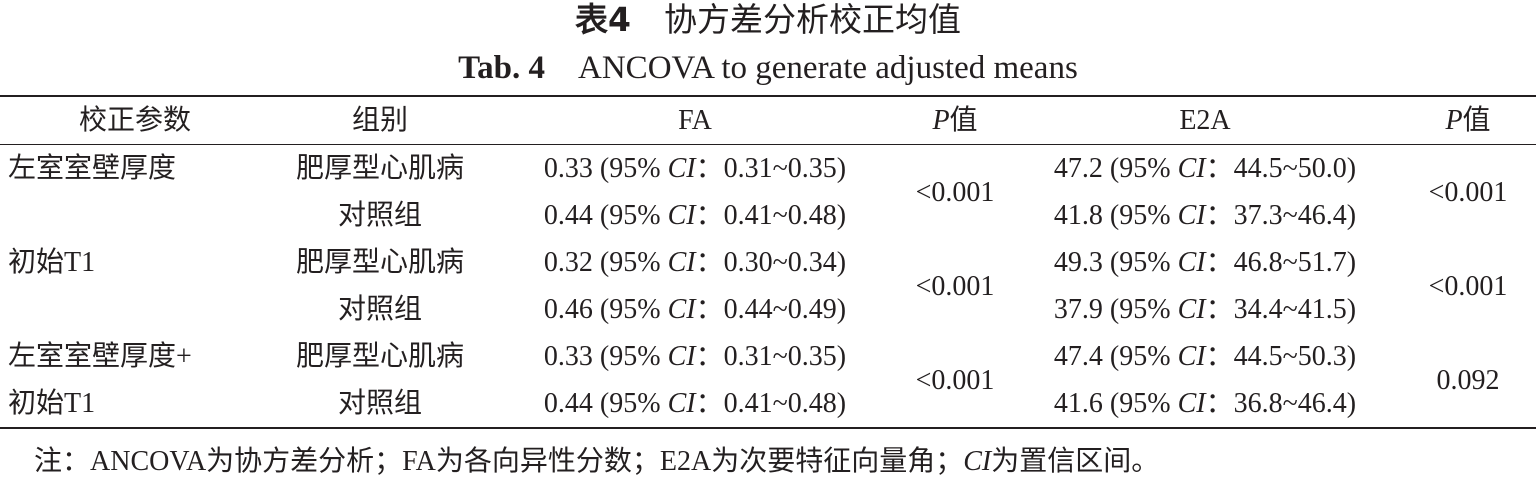  I want to click on table-subtitle: Tab. 4 ANCOVA to generate adjusted means, so click(768, 68).